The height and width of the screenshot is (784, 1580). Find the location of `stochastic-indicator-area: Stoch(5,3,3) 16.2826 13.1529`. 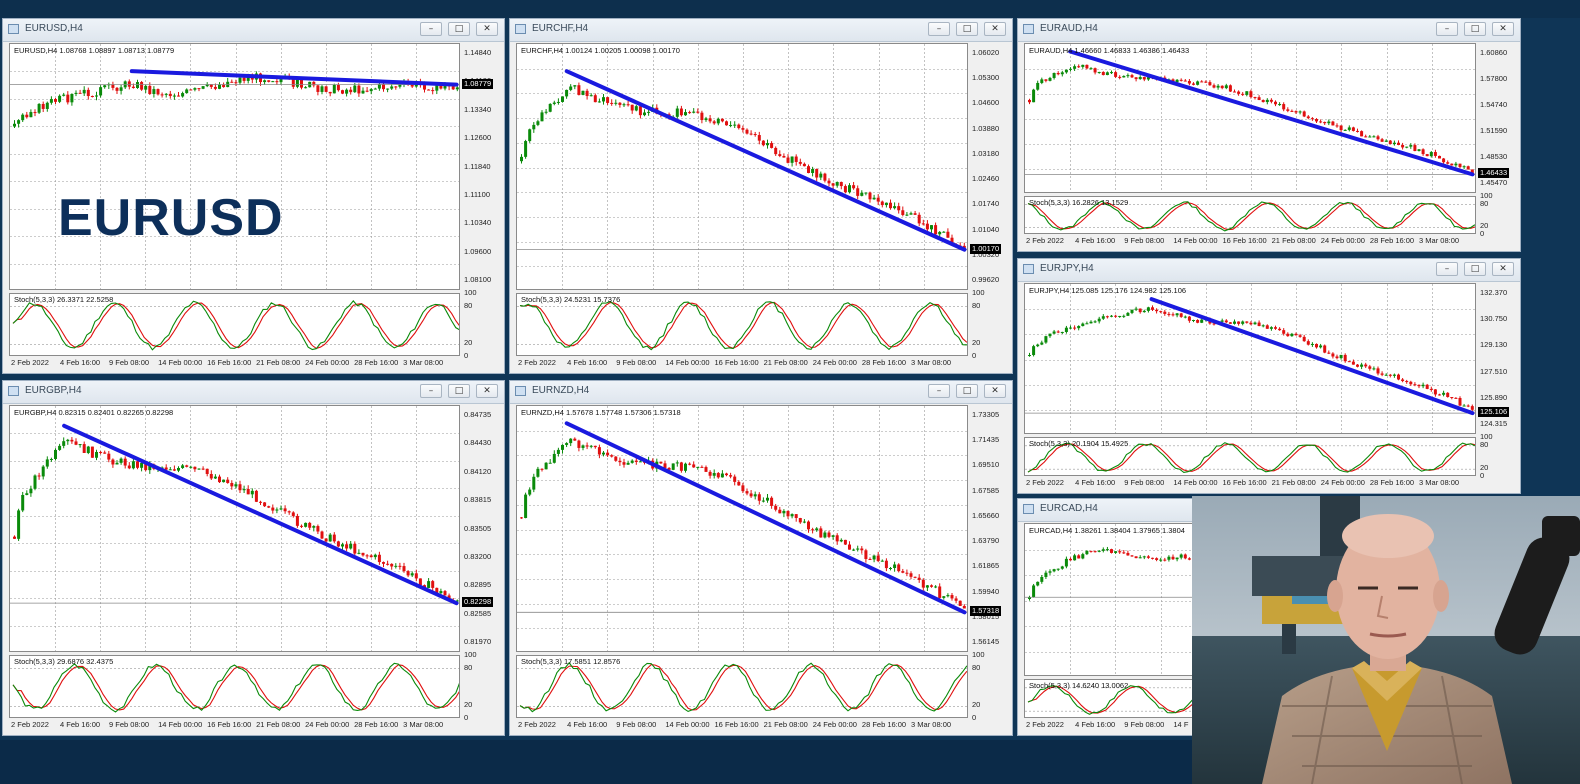

stochastic-indicator-area: Stoch(5,3,3) 16.2826 13.1529 is located at coordinates (1250, 215).